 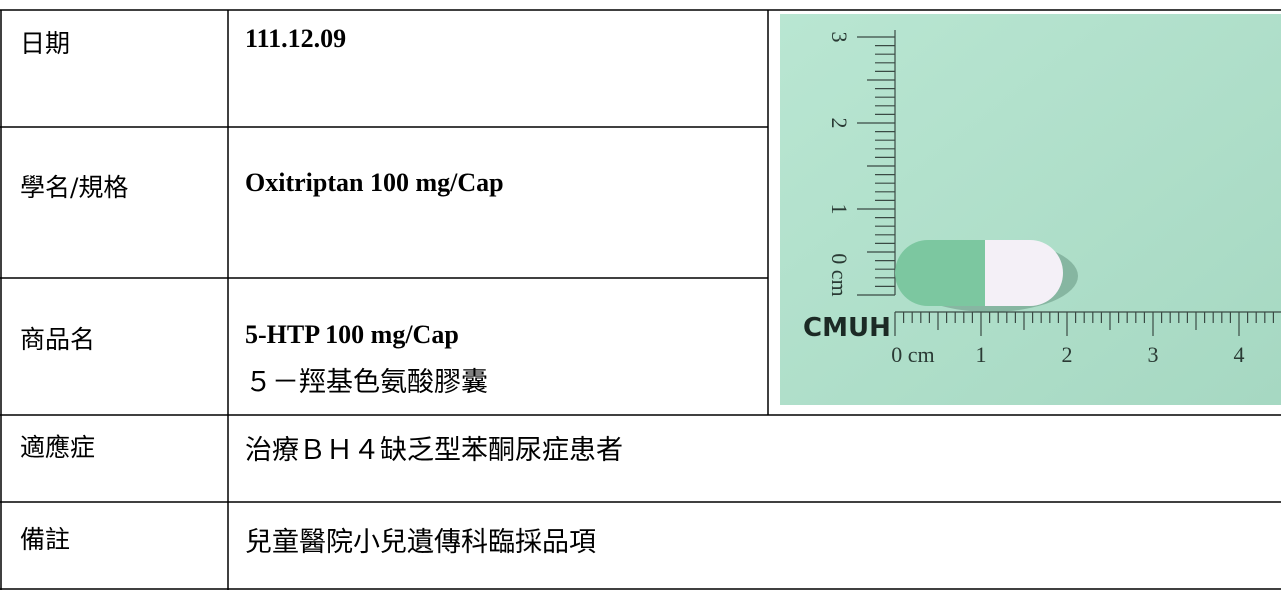 I want to click on row-label: 學名/規格, so click(x=74, y=187).